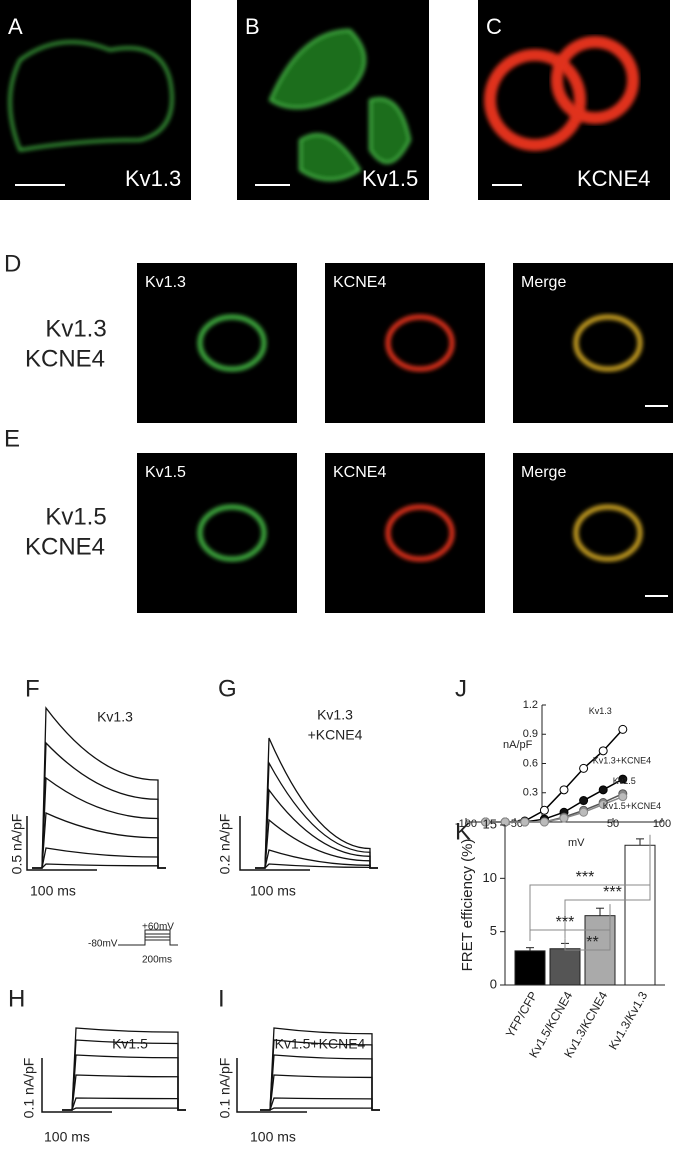  I want to click on panel-letter: C, so click(494, 26).